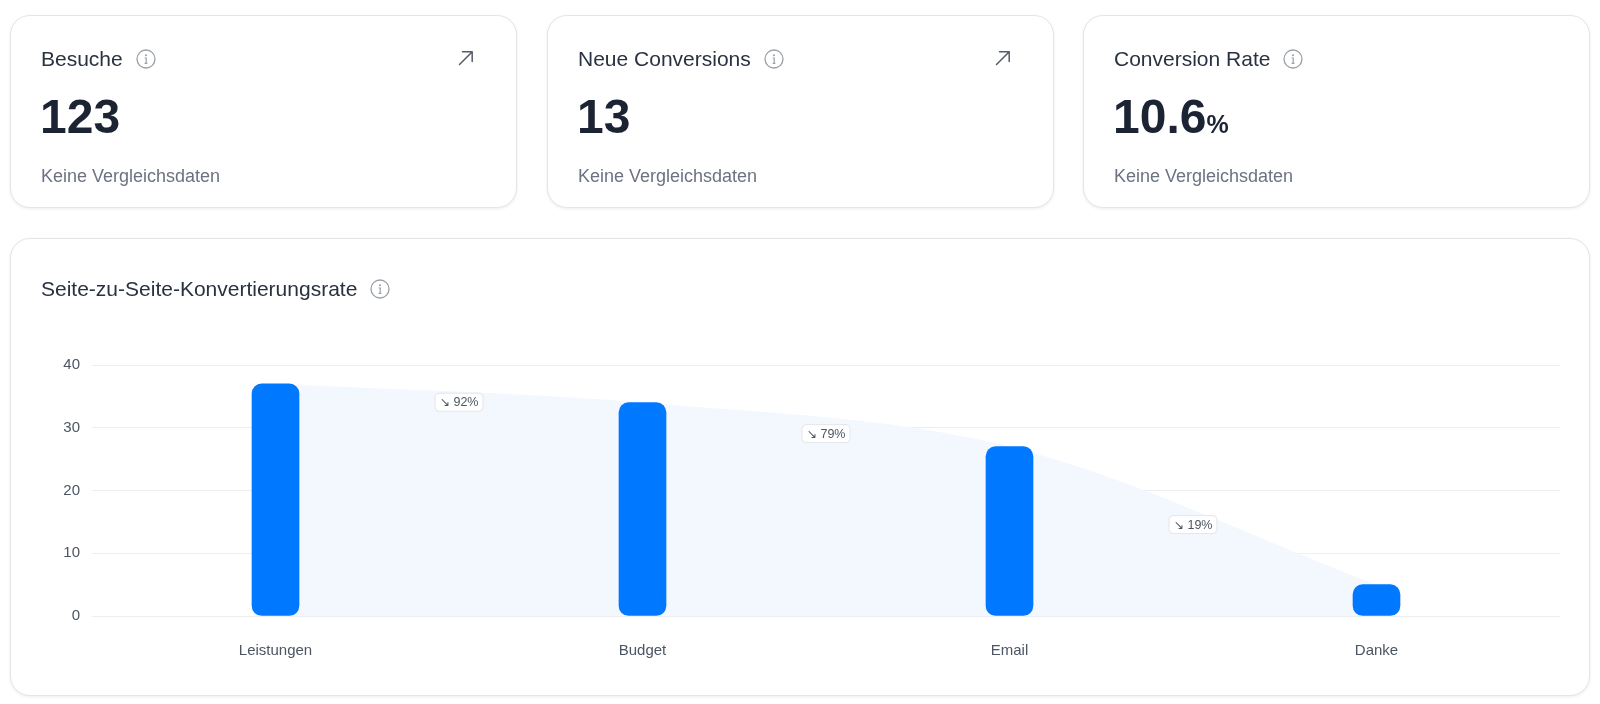 The width and height of the screenshot is (1600, 704). Describe the element at coordinates (643, 650) in the screenshot. I see `x-tick-label: Budget` at that location.